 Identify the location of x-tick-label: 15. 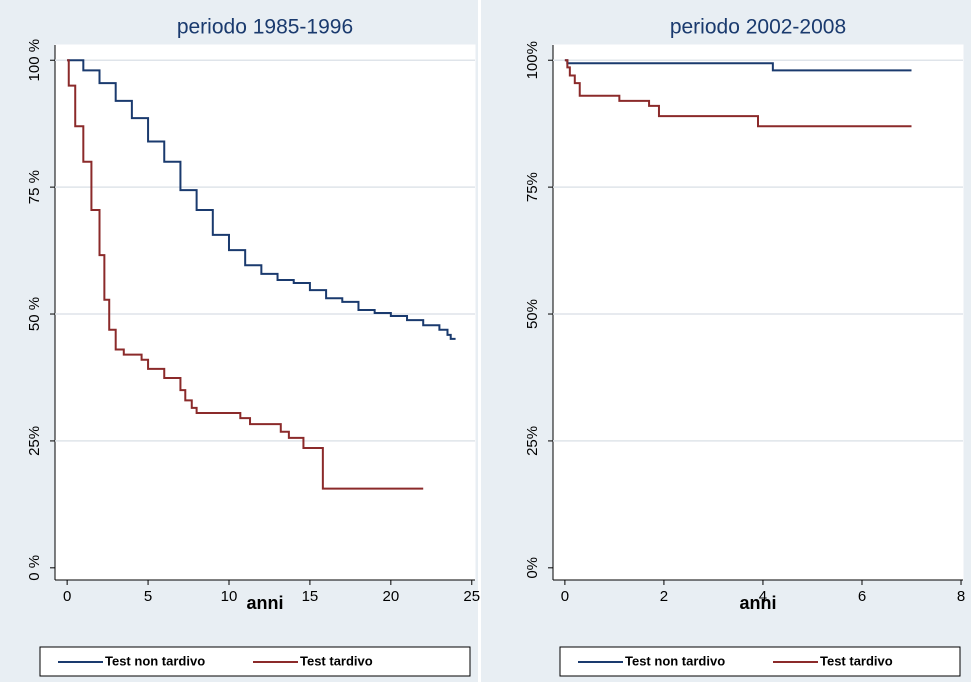
(310, 596).